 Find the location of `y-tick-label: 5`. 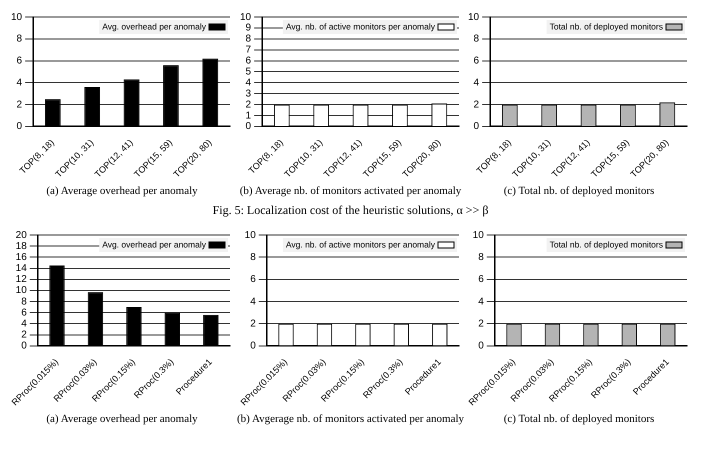

y-tick-label: 5 is located at coordinates (248, 72).